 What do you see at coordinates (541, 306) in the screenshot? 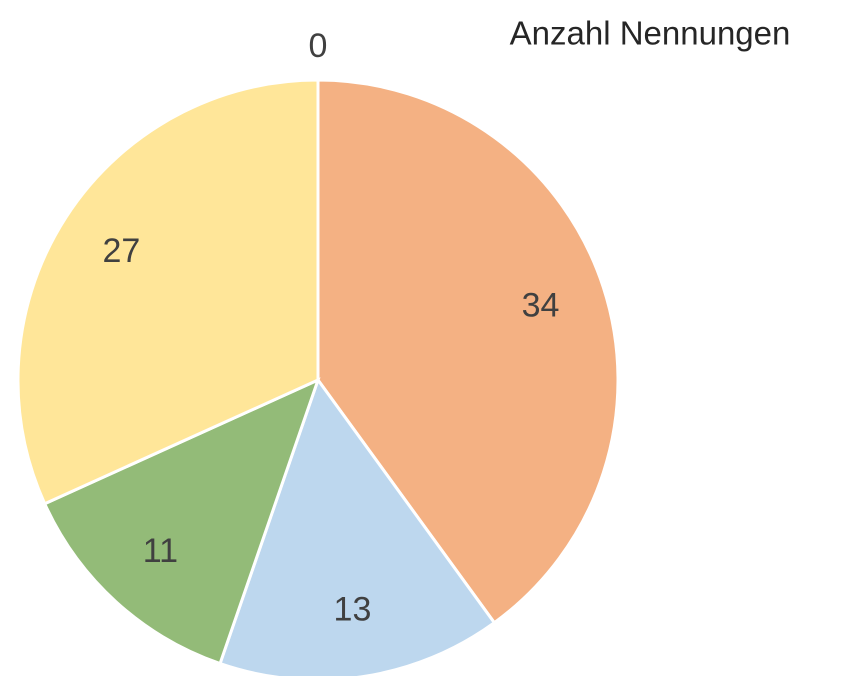
I see `data-label: 34` at bounding box center [541, 306].